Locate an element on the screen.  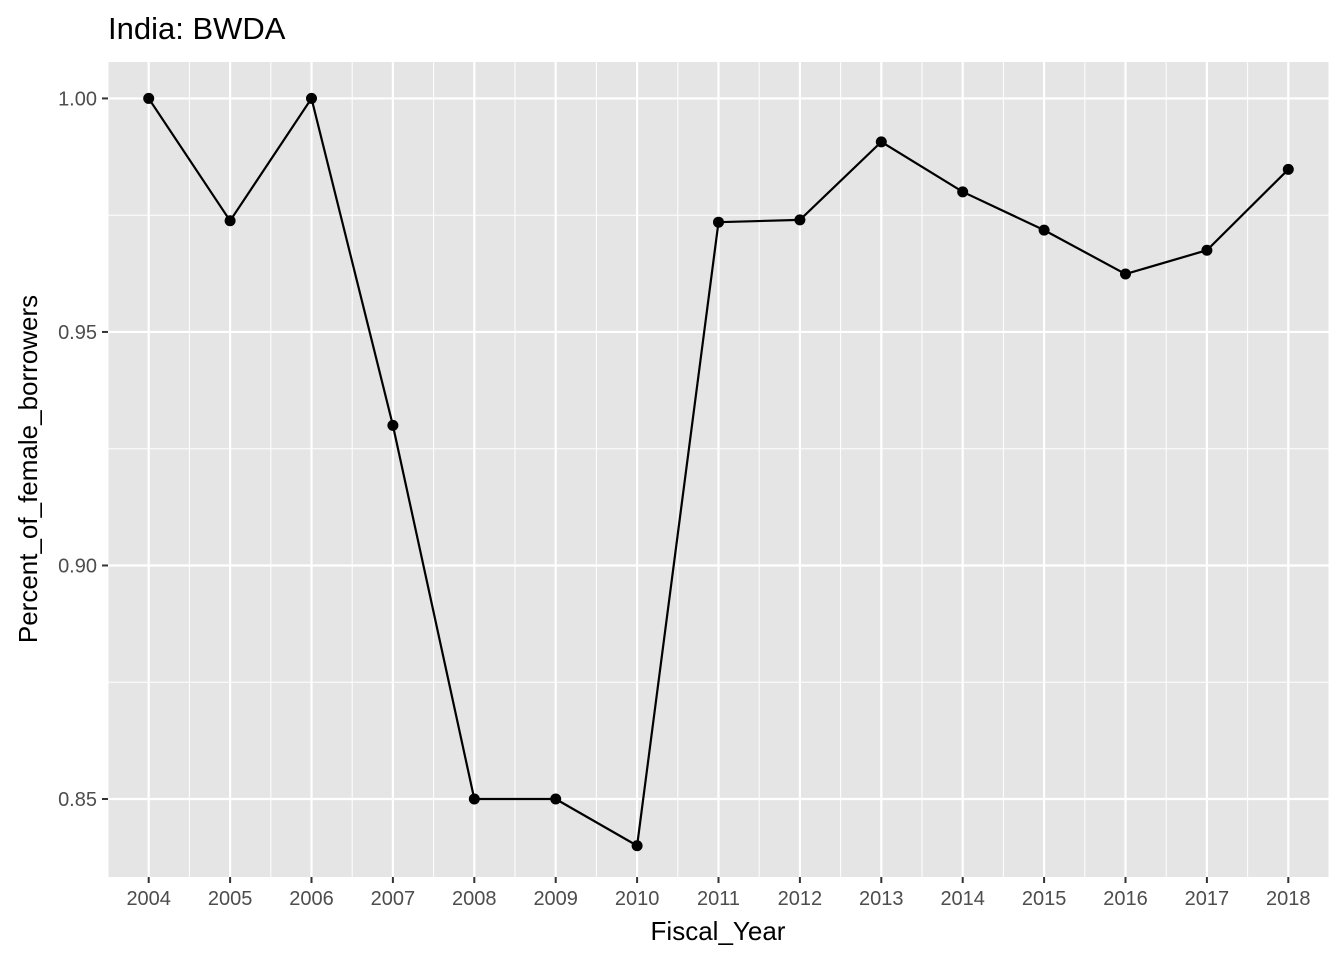
x-tick-label: 2014 is located at coordinates (962, 899).